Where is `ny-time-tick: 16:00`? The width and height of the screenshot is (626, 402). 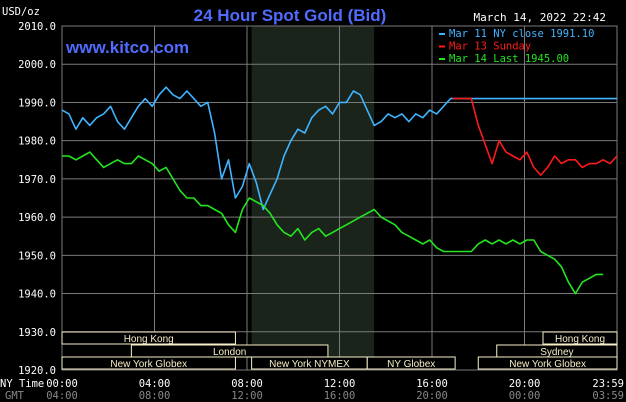
ny-time-tick: 16:00 is located at coordinates (432, 384).